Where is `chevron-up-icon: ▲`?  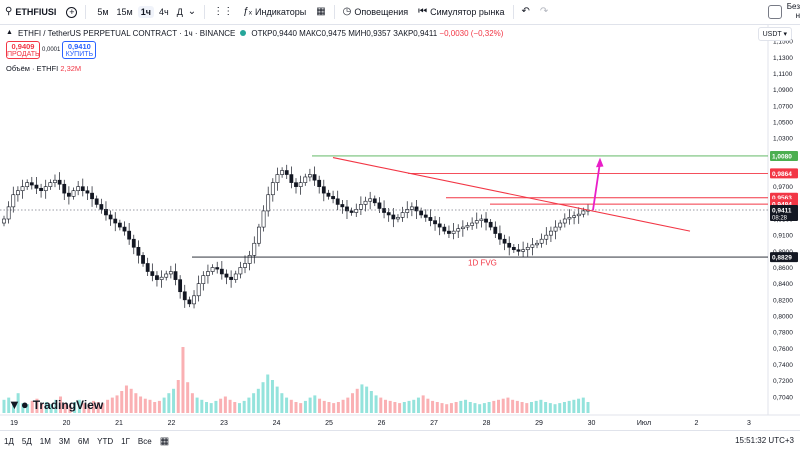
chevron-up-icon: ▲ is located at coordinates (9, 32).